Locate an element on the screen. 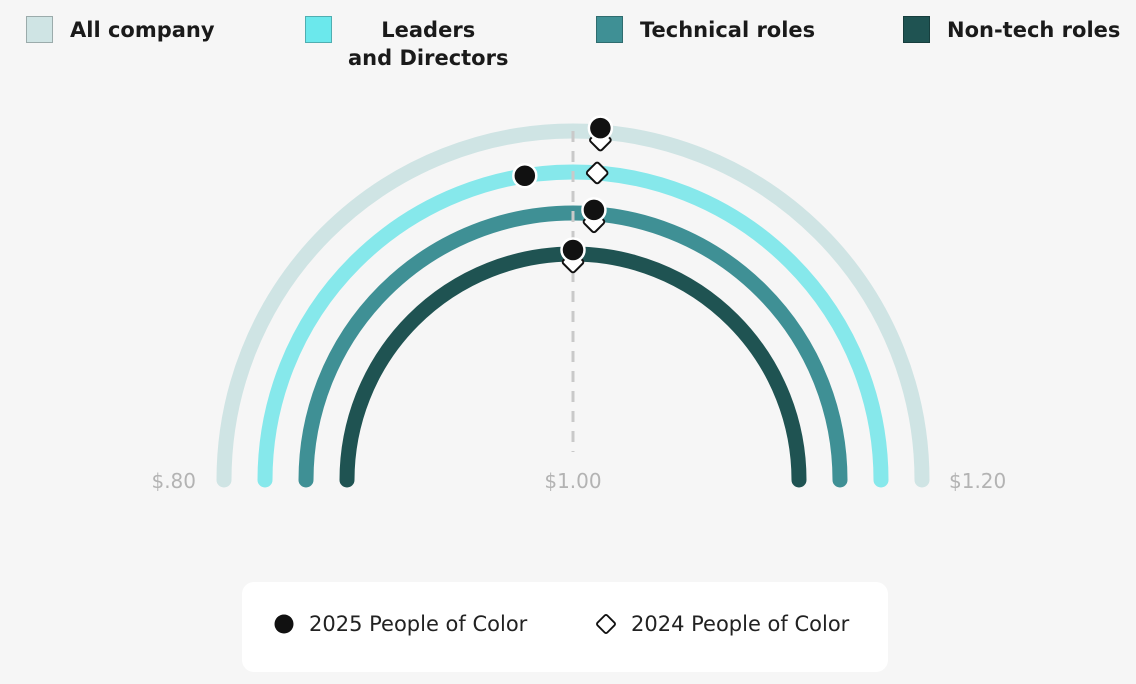 The height and width of the screenshot is (684, 1136). legend-item-leaders-directors: Leaders and Directors is located at coordinates (406, 44).